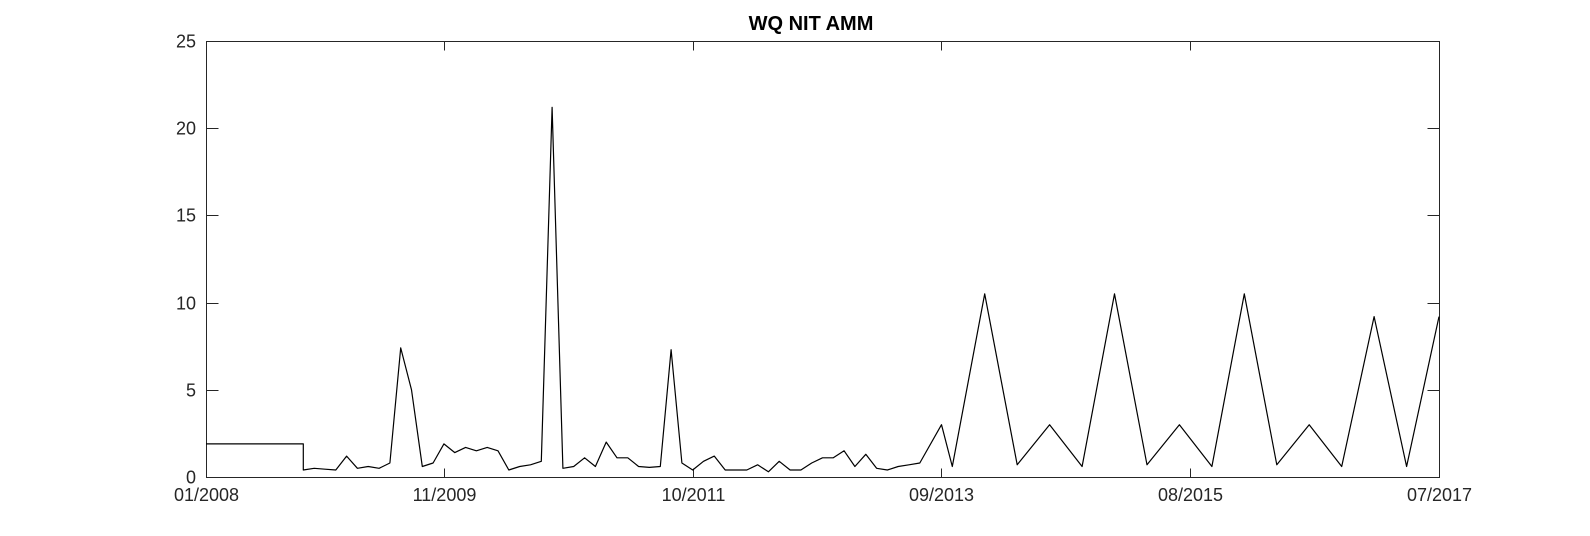 This screenshot has height=536, width=1590. What do you see at coordinates (1190, 495) in the screenshot?
I see `x-tick-label: 08/2015` at bounding box center [1190, 495].